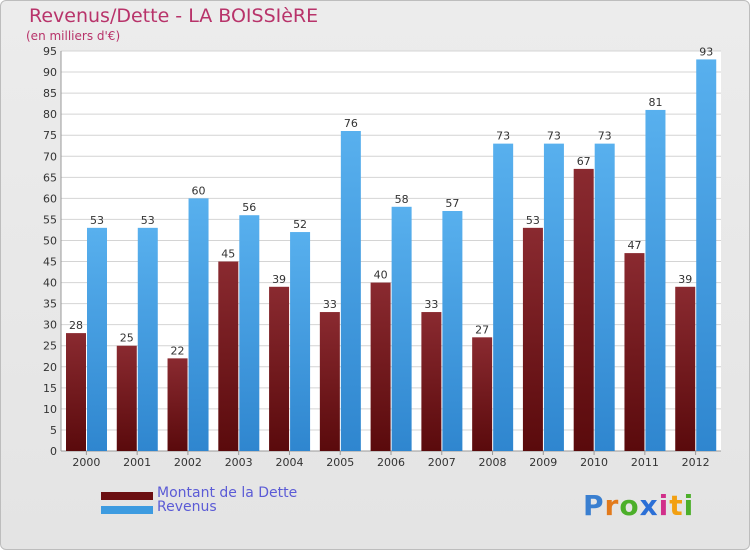  I want to click on logo-letter: x, so click(649, 505).